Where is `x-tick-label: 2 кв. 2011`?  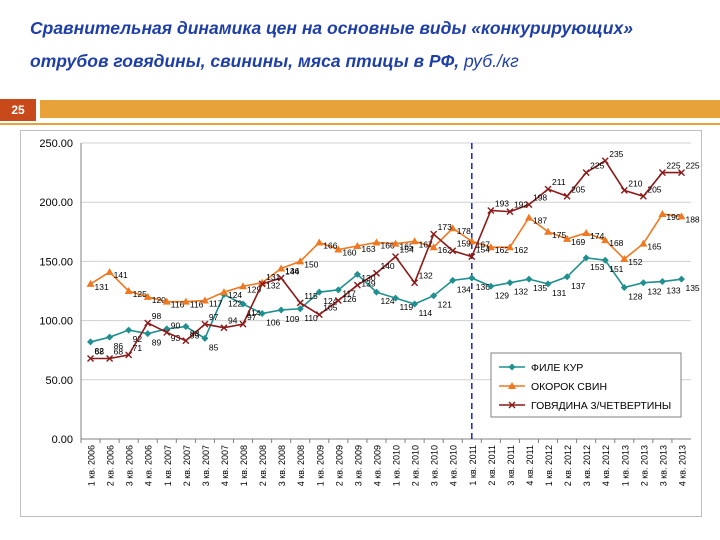
x-tick-label: 2 кв. 2011 is located at coordinates (492, 465).